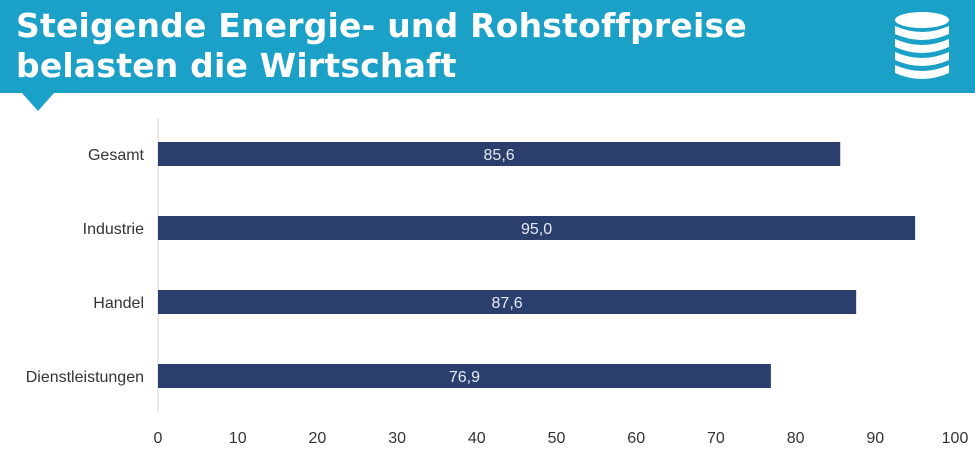 This screenshot has width=975, height=457. Describe the element at coordinates (955, 438) in the screenshot. I see `x-tick-label: 100` at that location.